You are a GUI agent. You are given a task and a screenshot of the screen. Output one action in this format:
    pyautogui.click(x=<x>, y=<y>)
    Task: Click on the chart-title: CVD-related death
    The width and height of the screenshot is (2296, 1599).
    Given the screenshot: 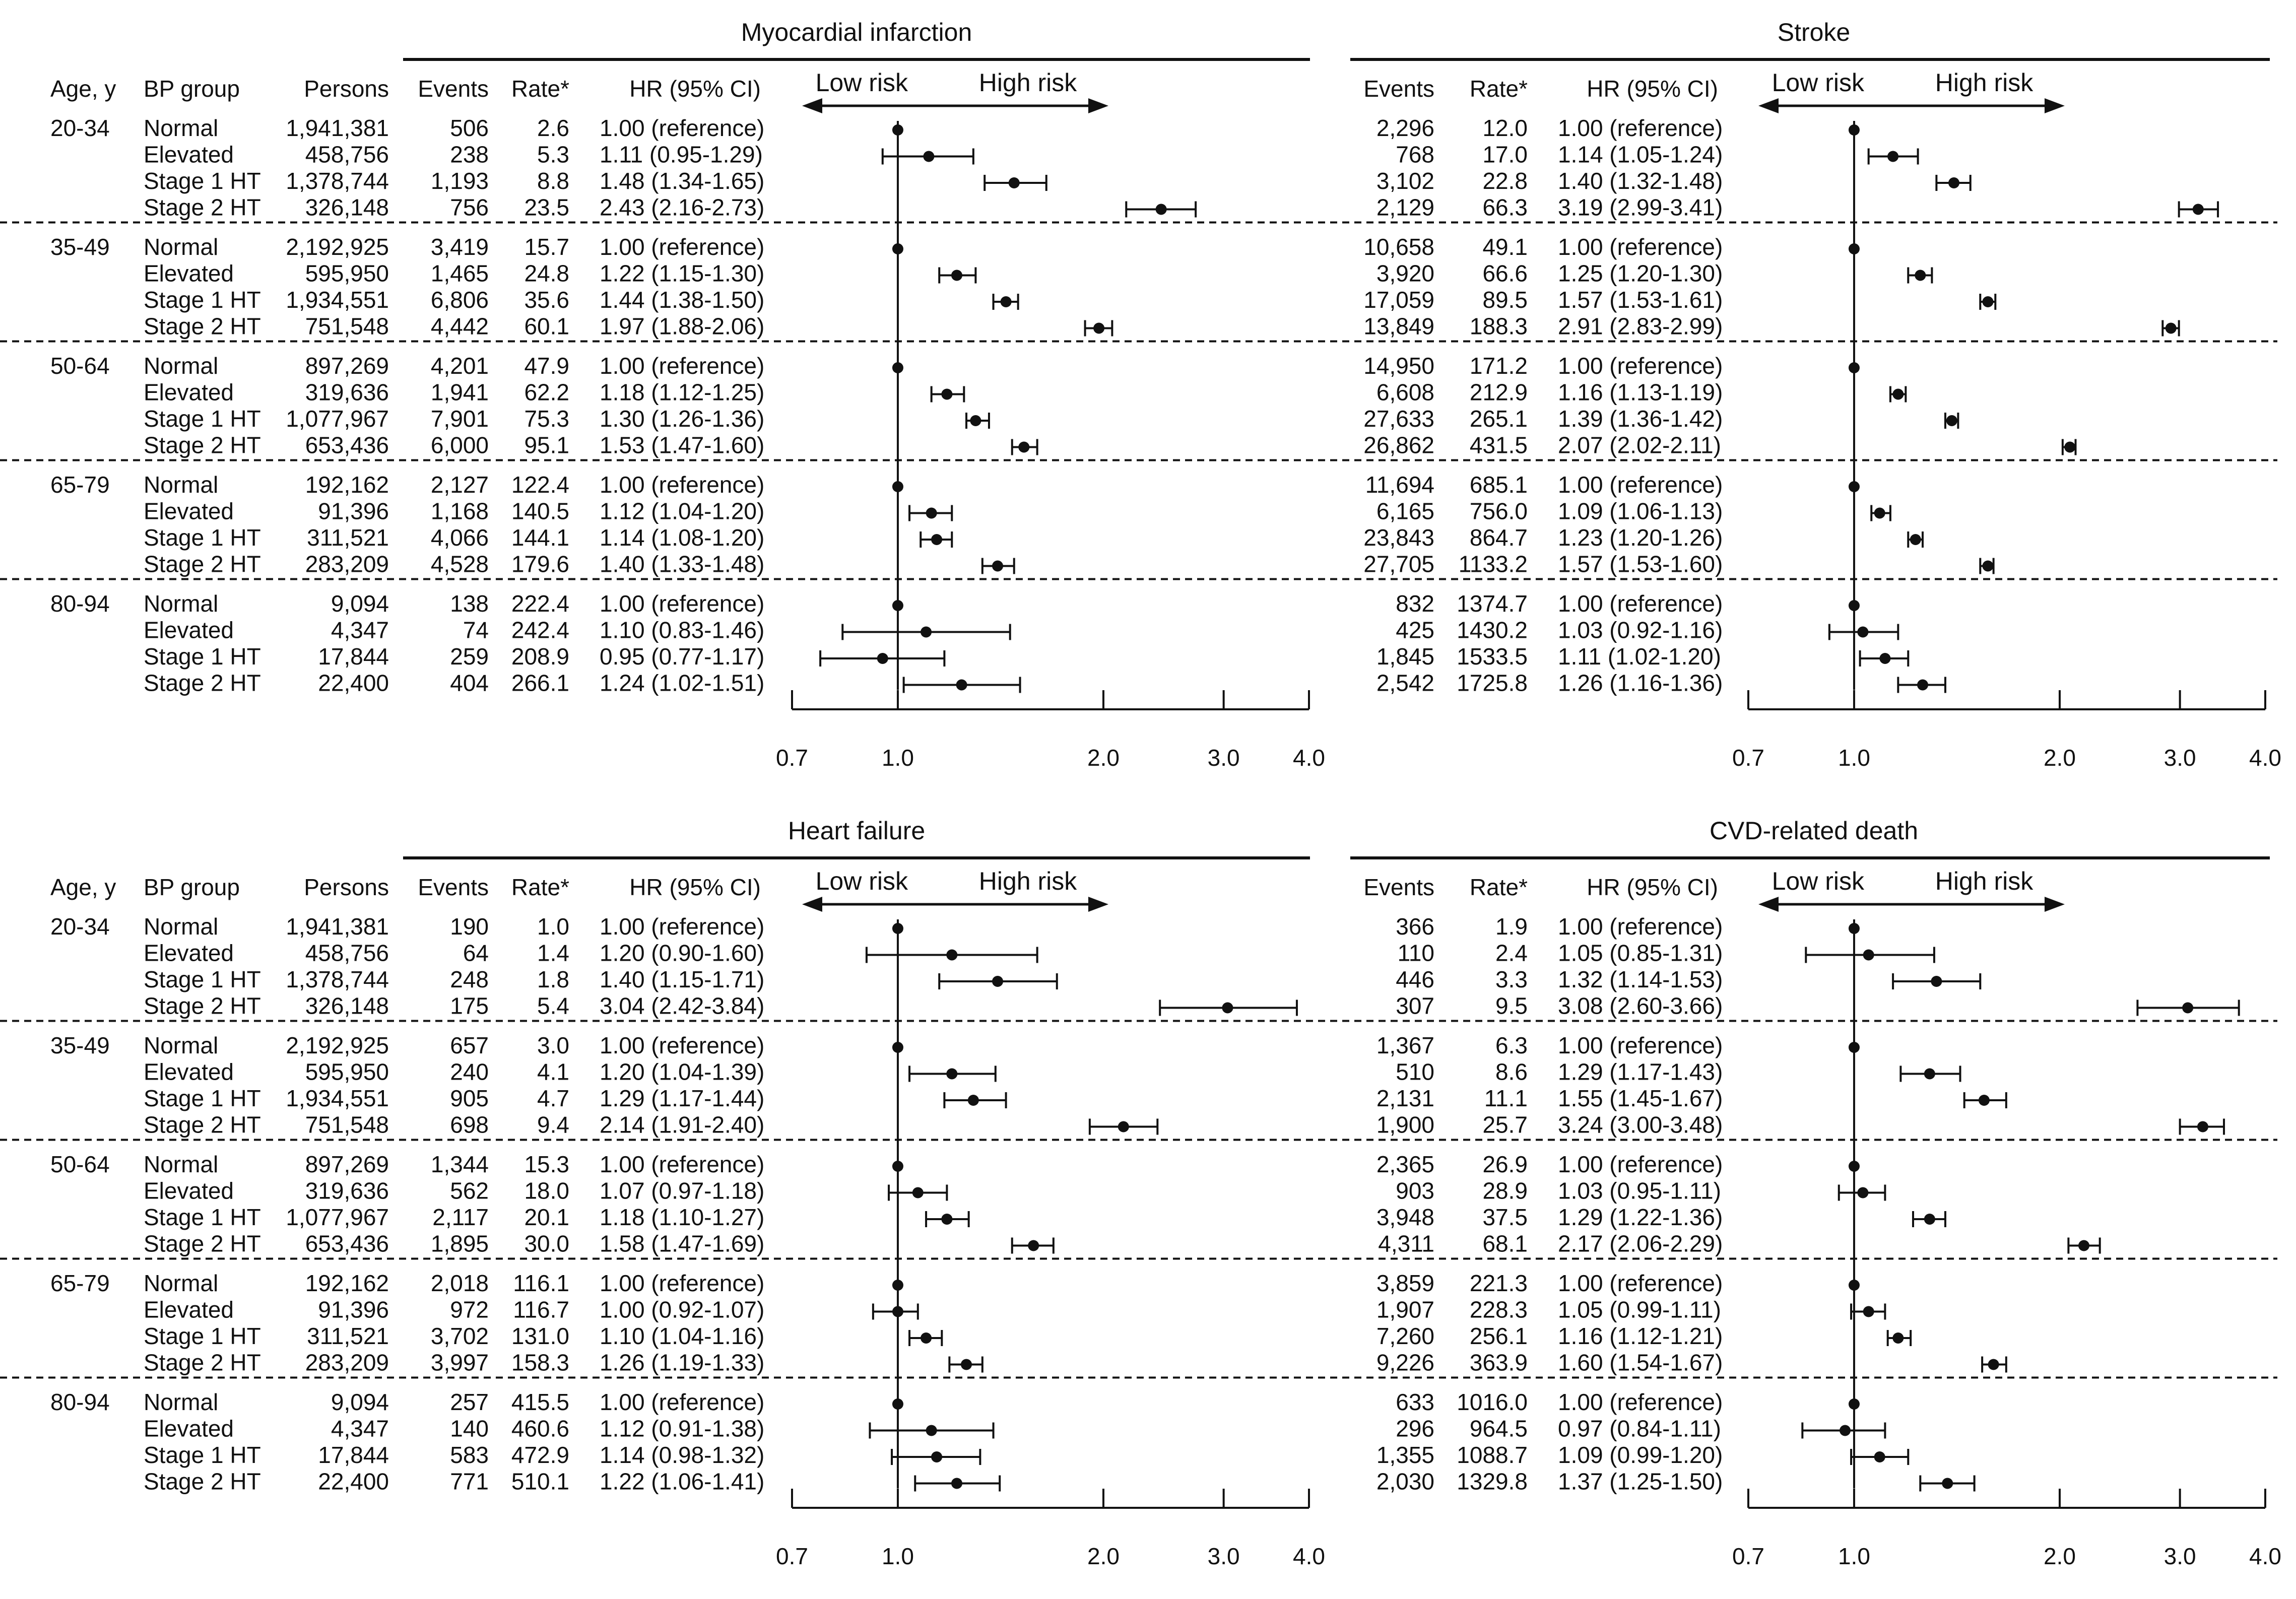 What is the action you would take?
    pyautogui.click(x=1814, y=831)
    